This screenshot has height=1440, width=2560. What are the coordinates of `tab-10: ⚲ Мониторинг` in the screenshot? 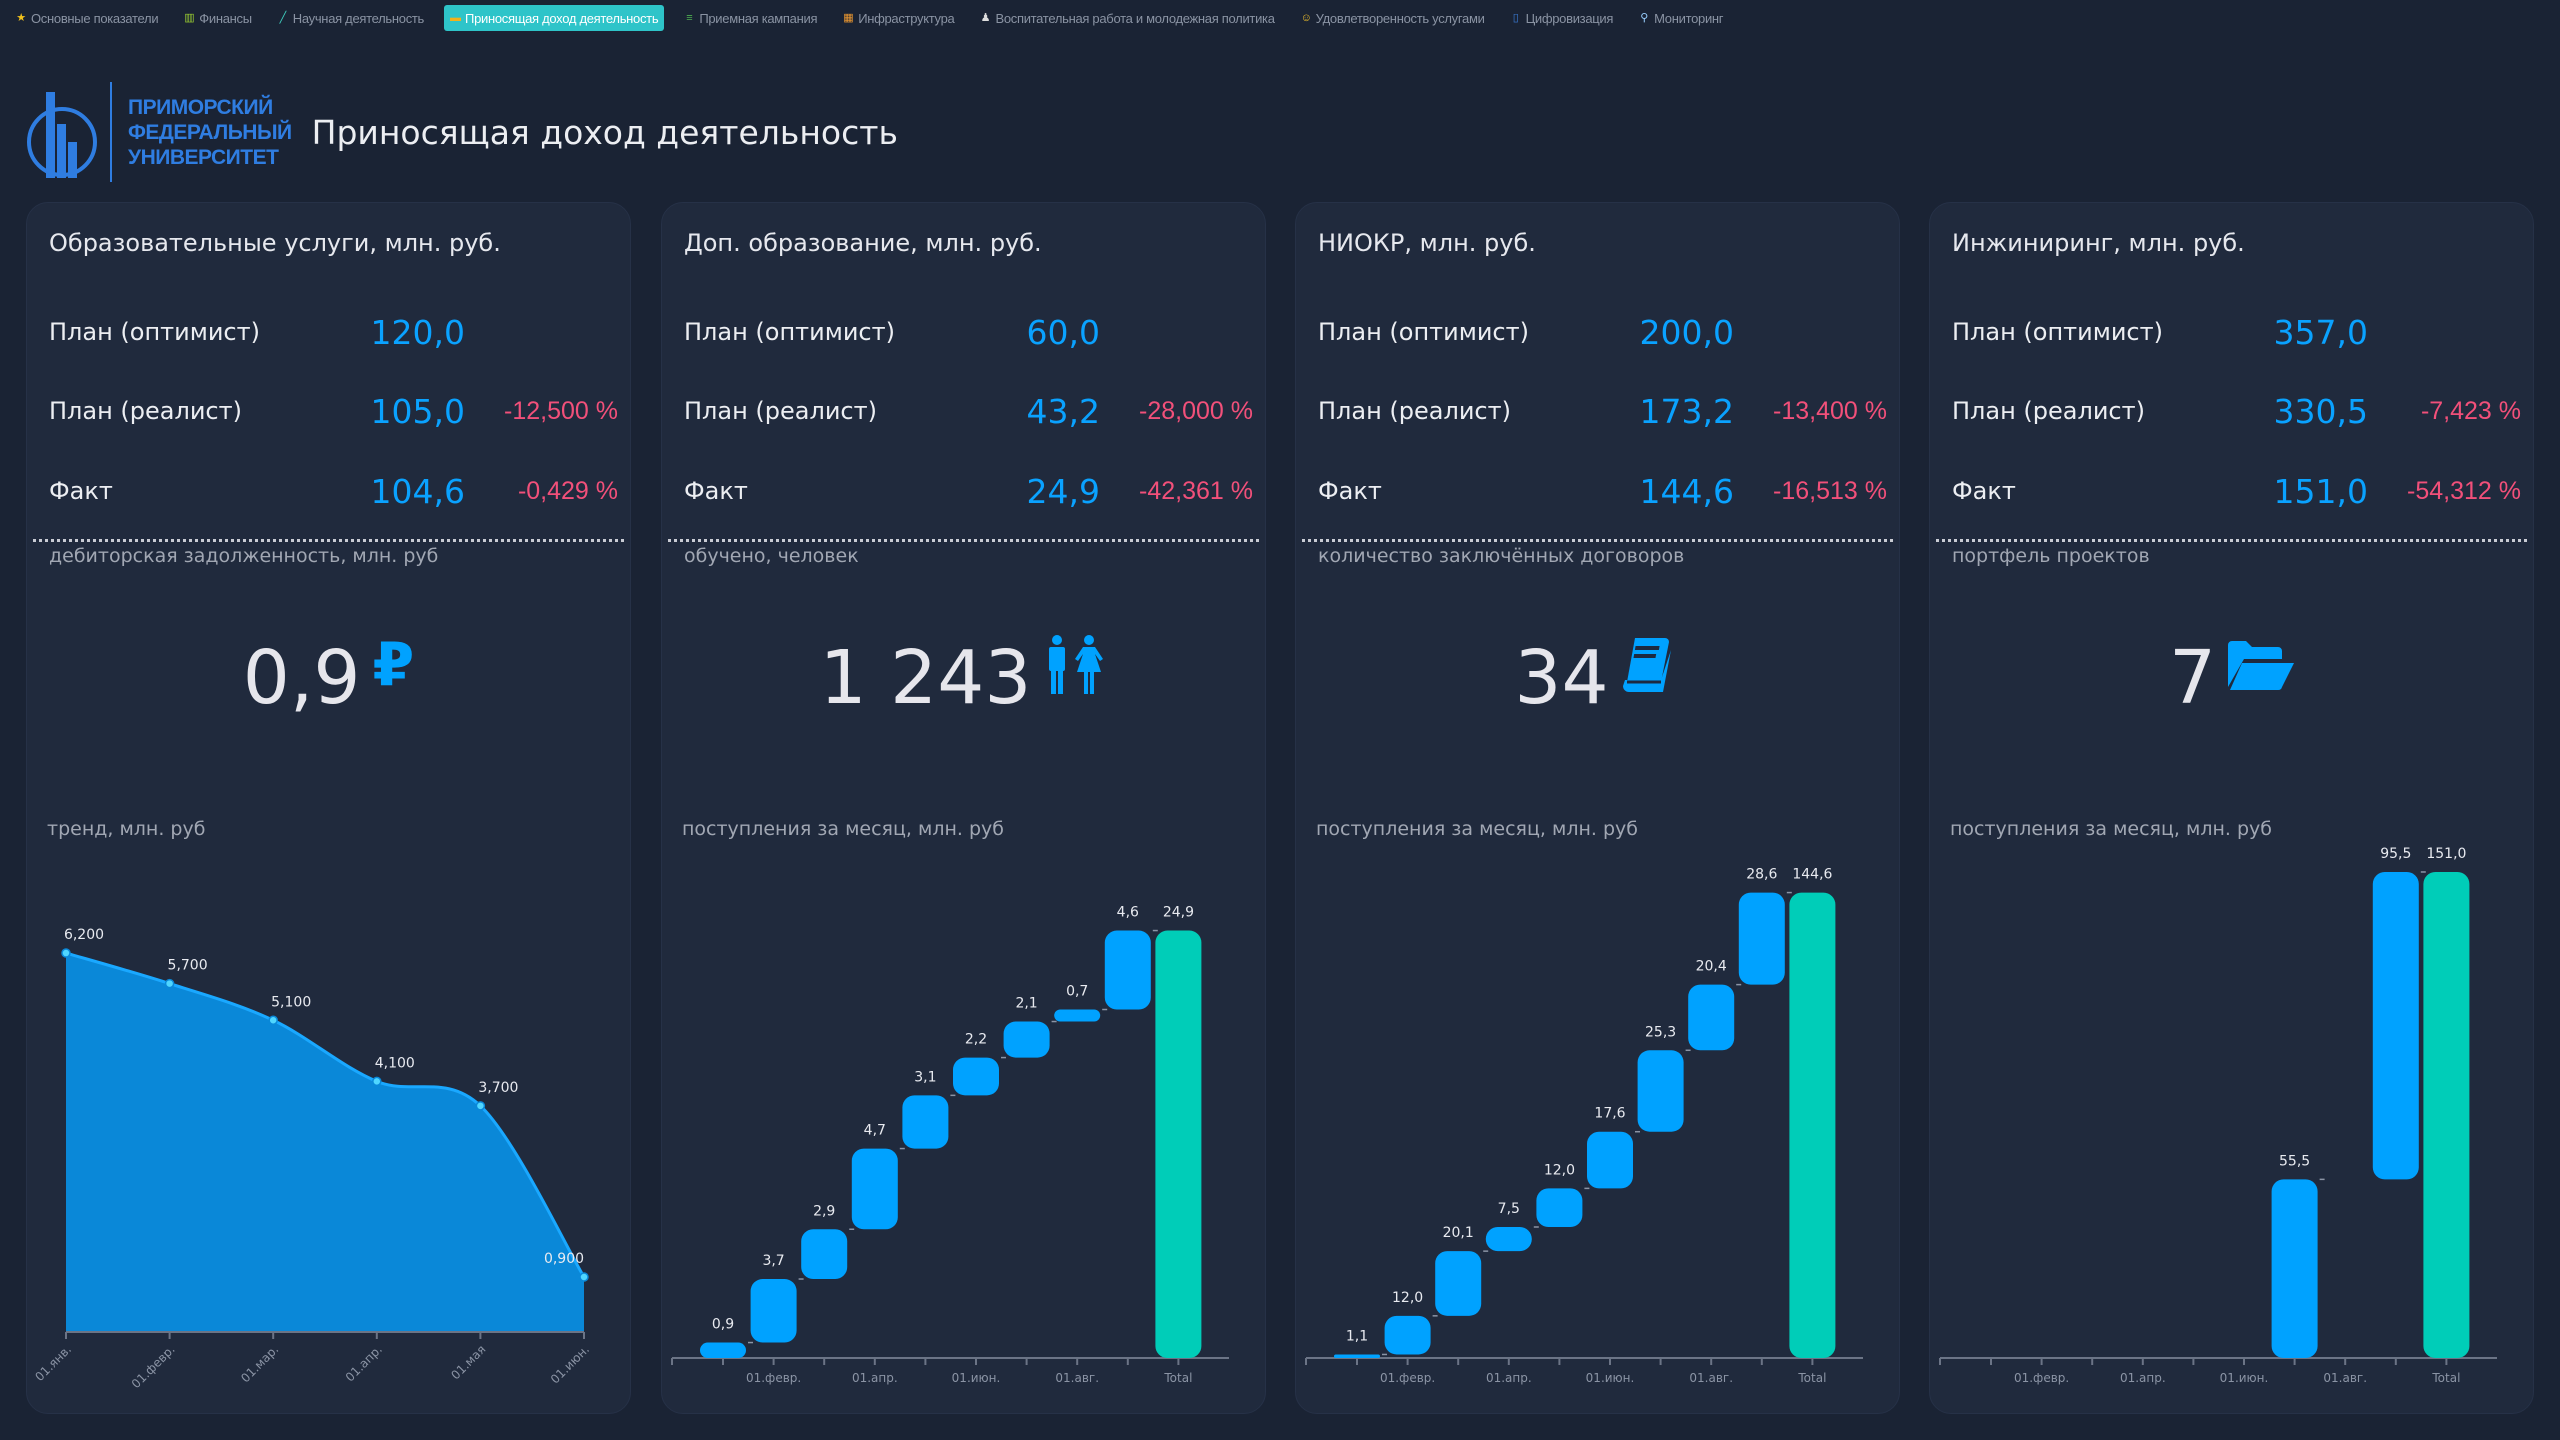 It's located at (1681, 18).